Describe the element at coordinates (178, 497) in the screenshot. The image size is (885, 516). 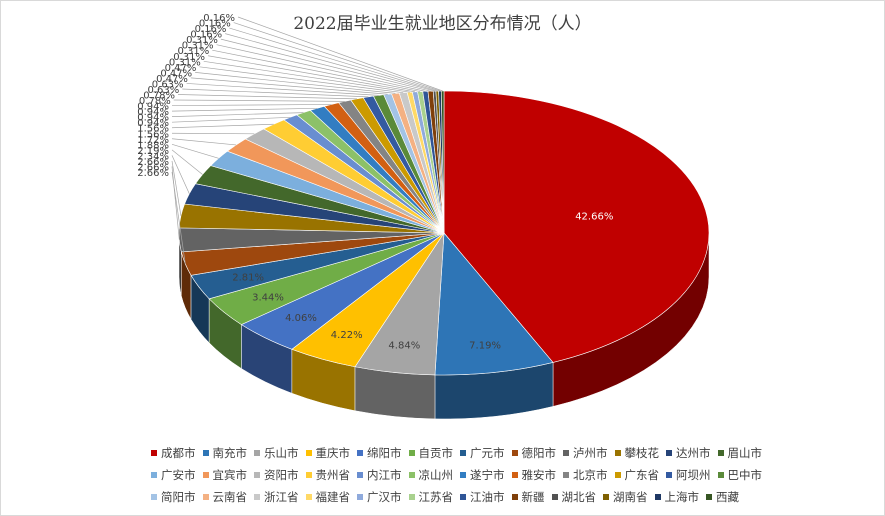
I see `legend-label: 简阳市` at that location.